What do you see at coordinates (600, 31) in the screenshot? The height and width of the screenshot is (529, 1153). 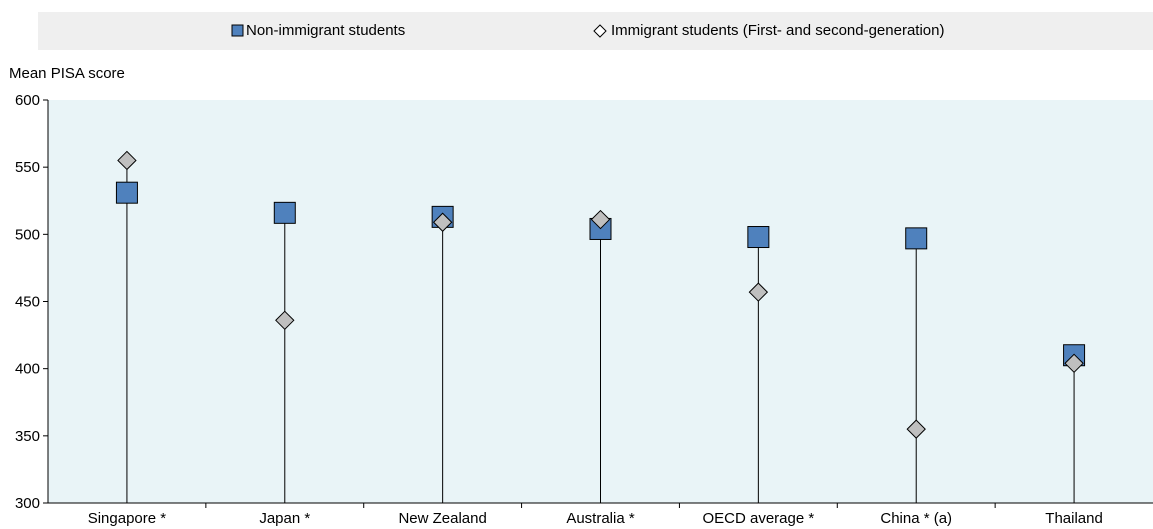 I see `legend-marker-immigrant` at bounding box center [600, 31].